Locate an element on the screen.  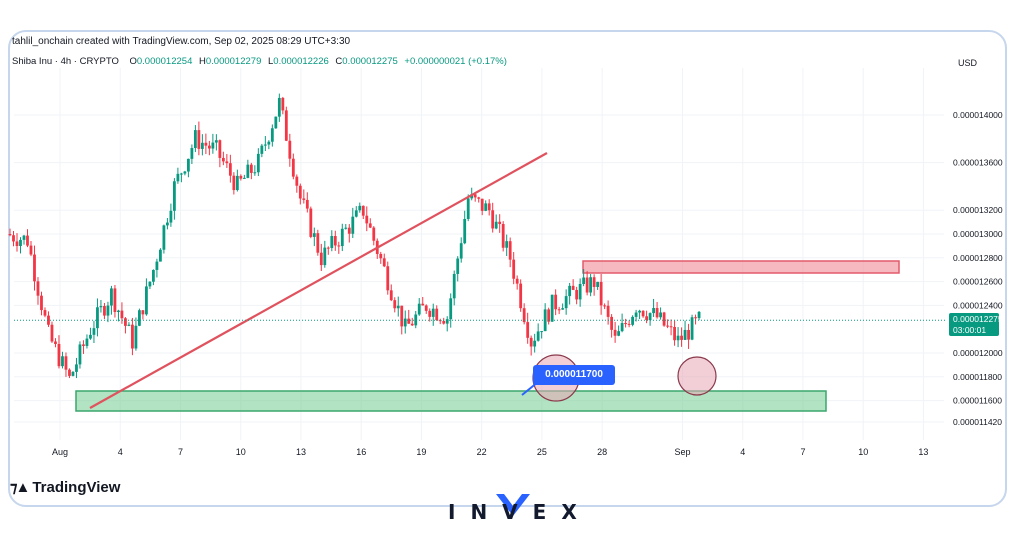
x-tick-label: Aug is located at coordinates (60, 452).